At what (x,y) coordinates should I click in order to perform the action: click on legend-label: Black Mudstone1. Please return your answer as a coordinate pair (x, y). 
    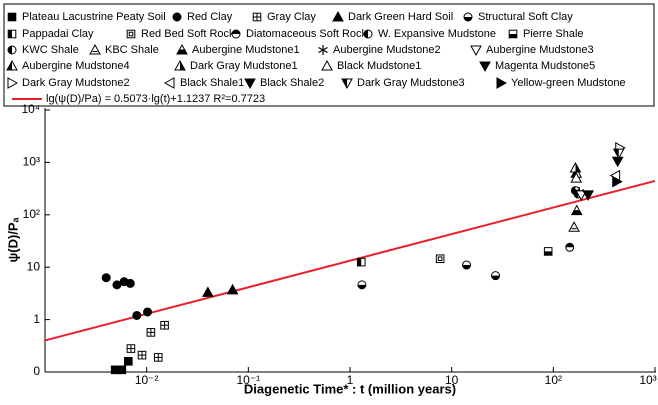
    Looking at the image, I should click on (379, 66).